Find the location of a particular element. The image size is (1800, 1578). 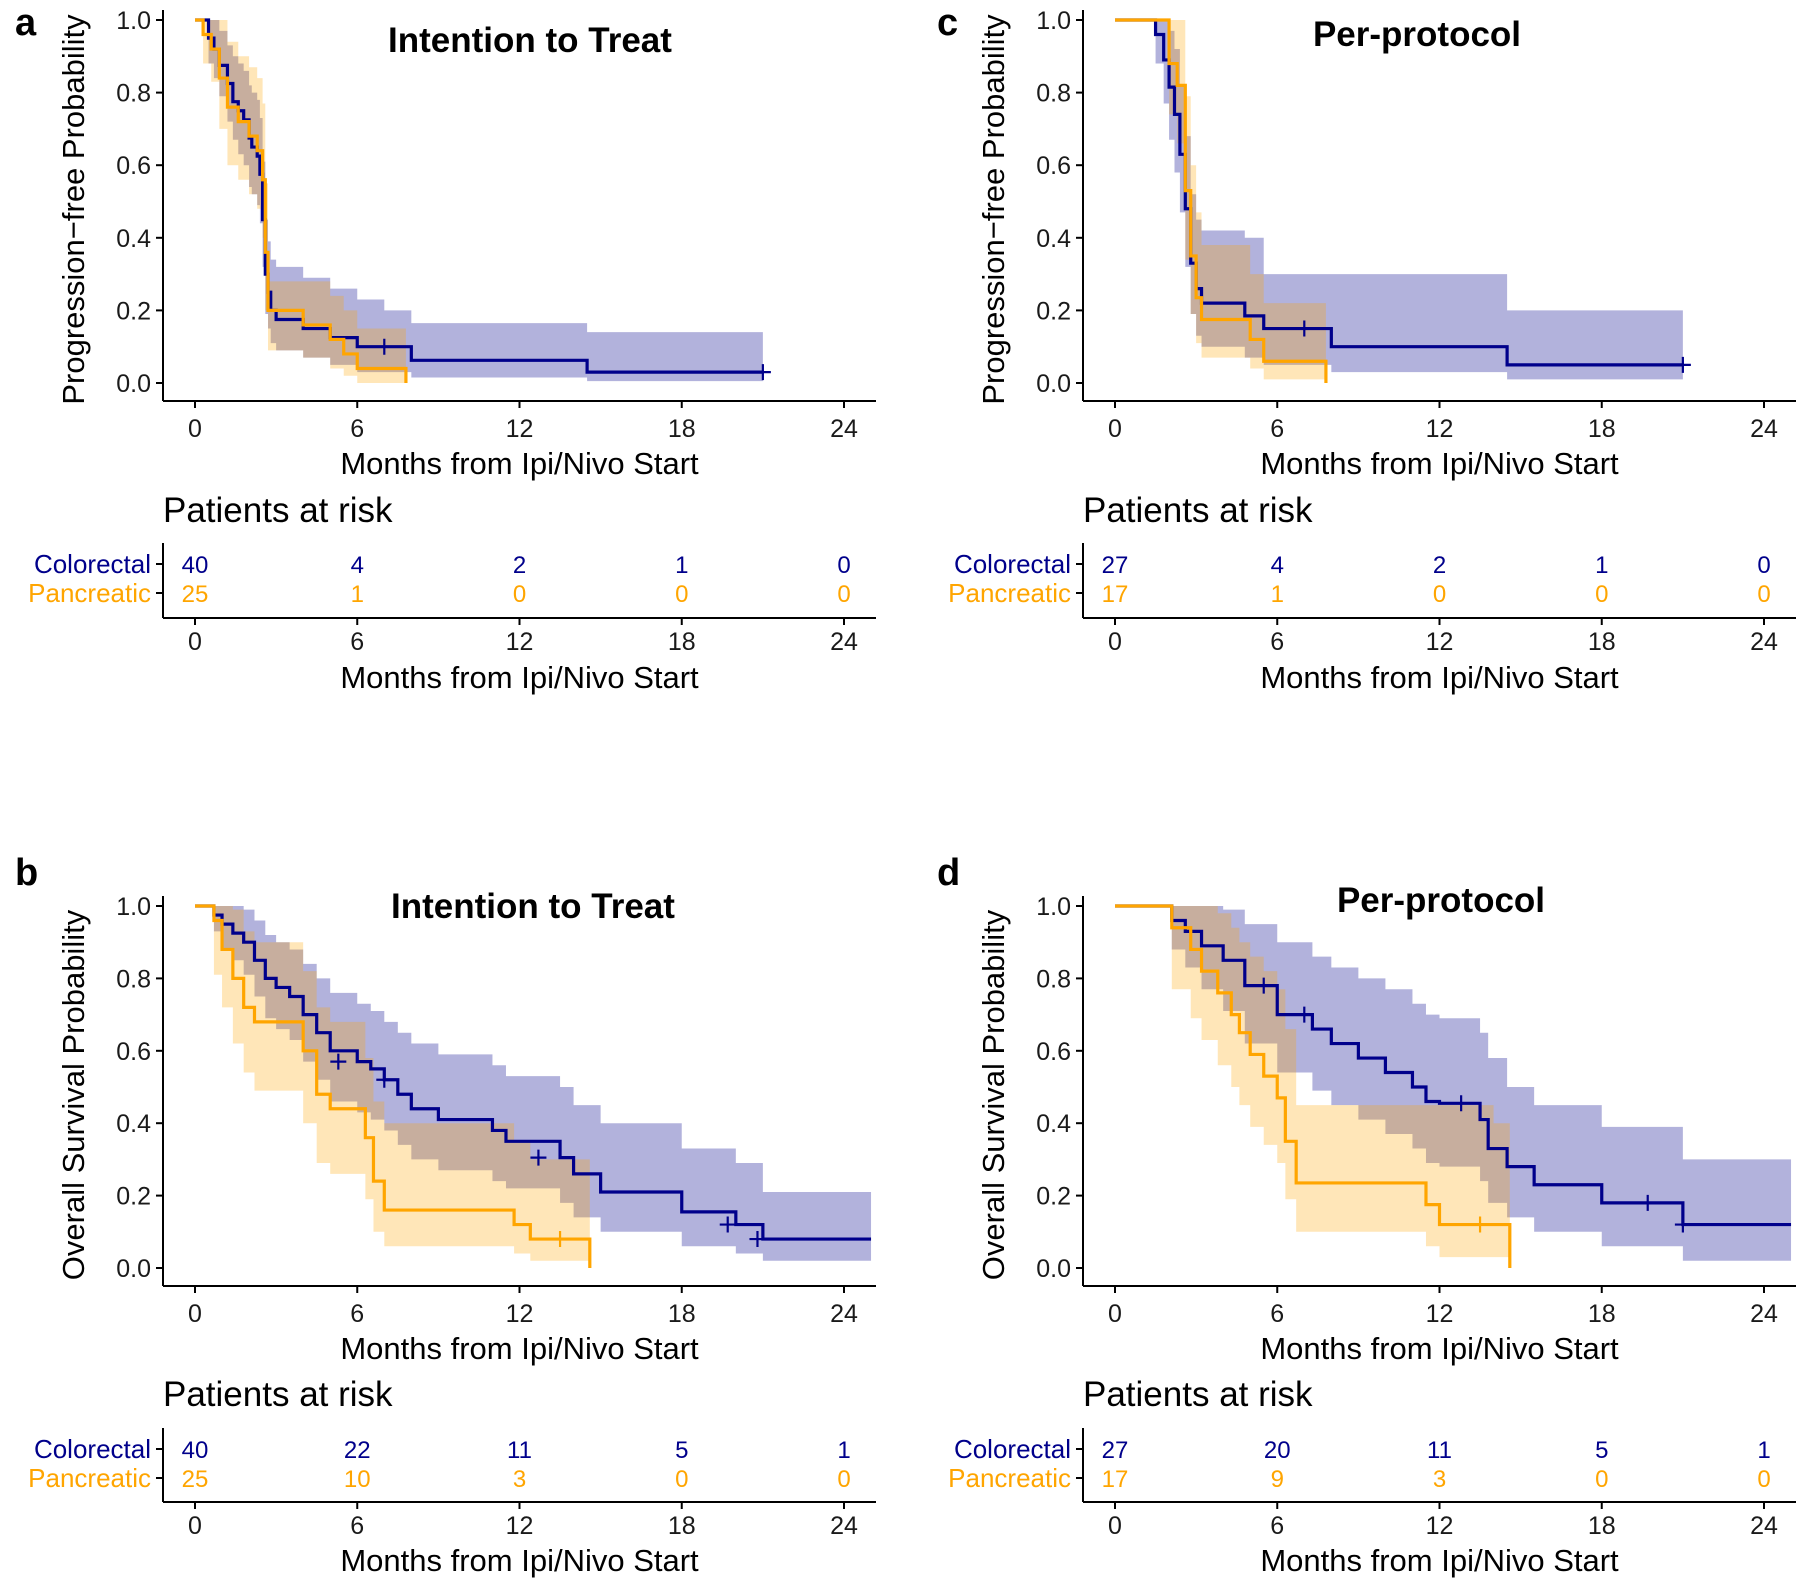

risk-count: 11 is located at coordinates (1439, 1450).